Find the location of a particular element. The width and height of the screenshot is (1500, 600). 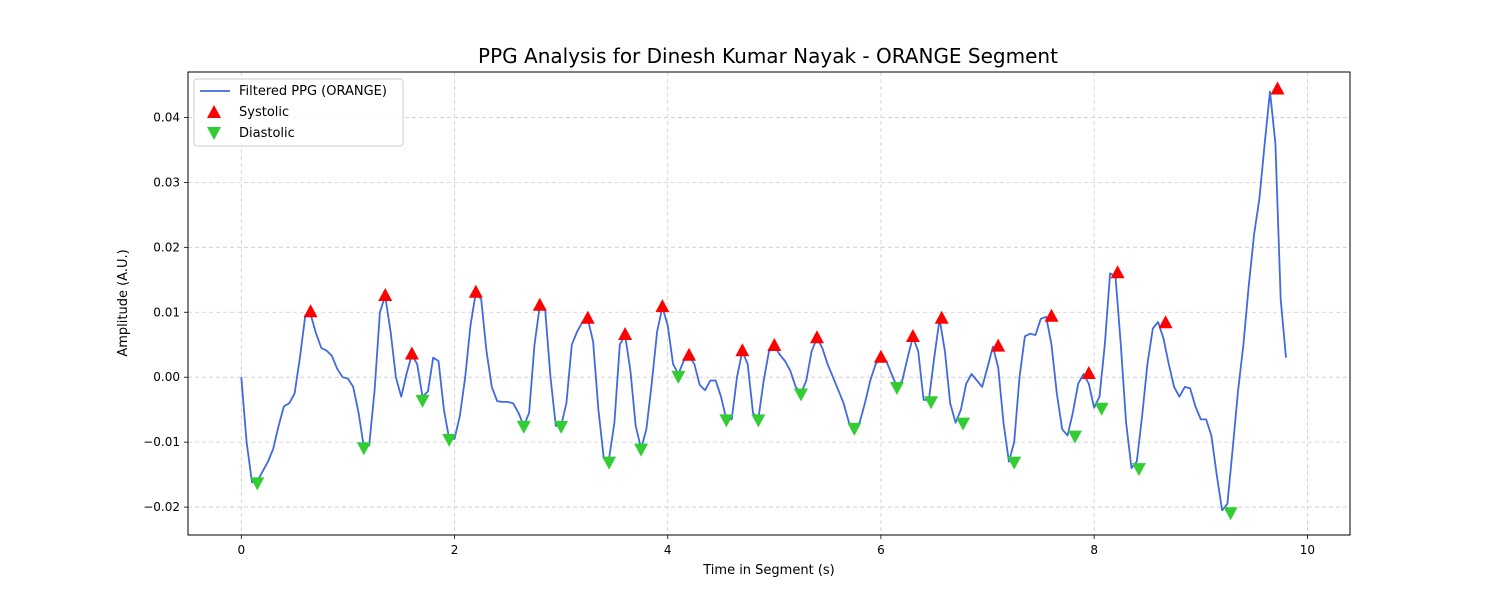

x-tick-label: 0 is located at coordinates (241, 550).